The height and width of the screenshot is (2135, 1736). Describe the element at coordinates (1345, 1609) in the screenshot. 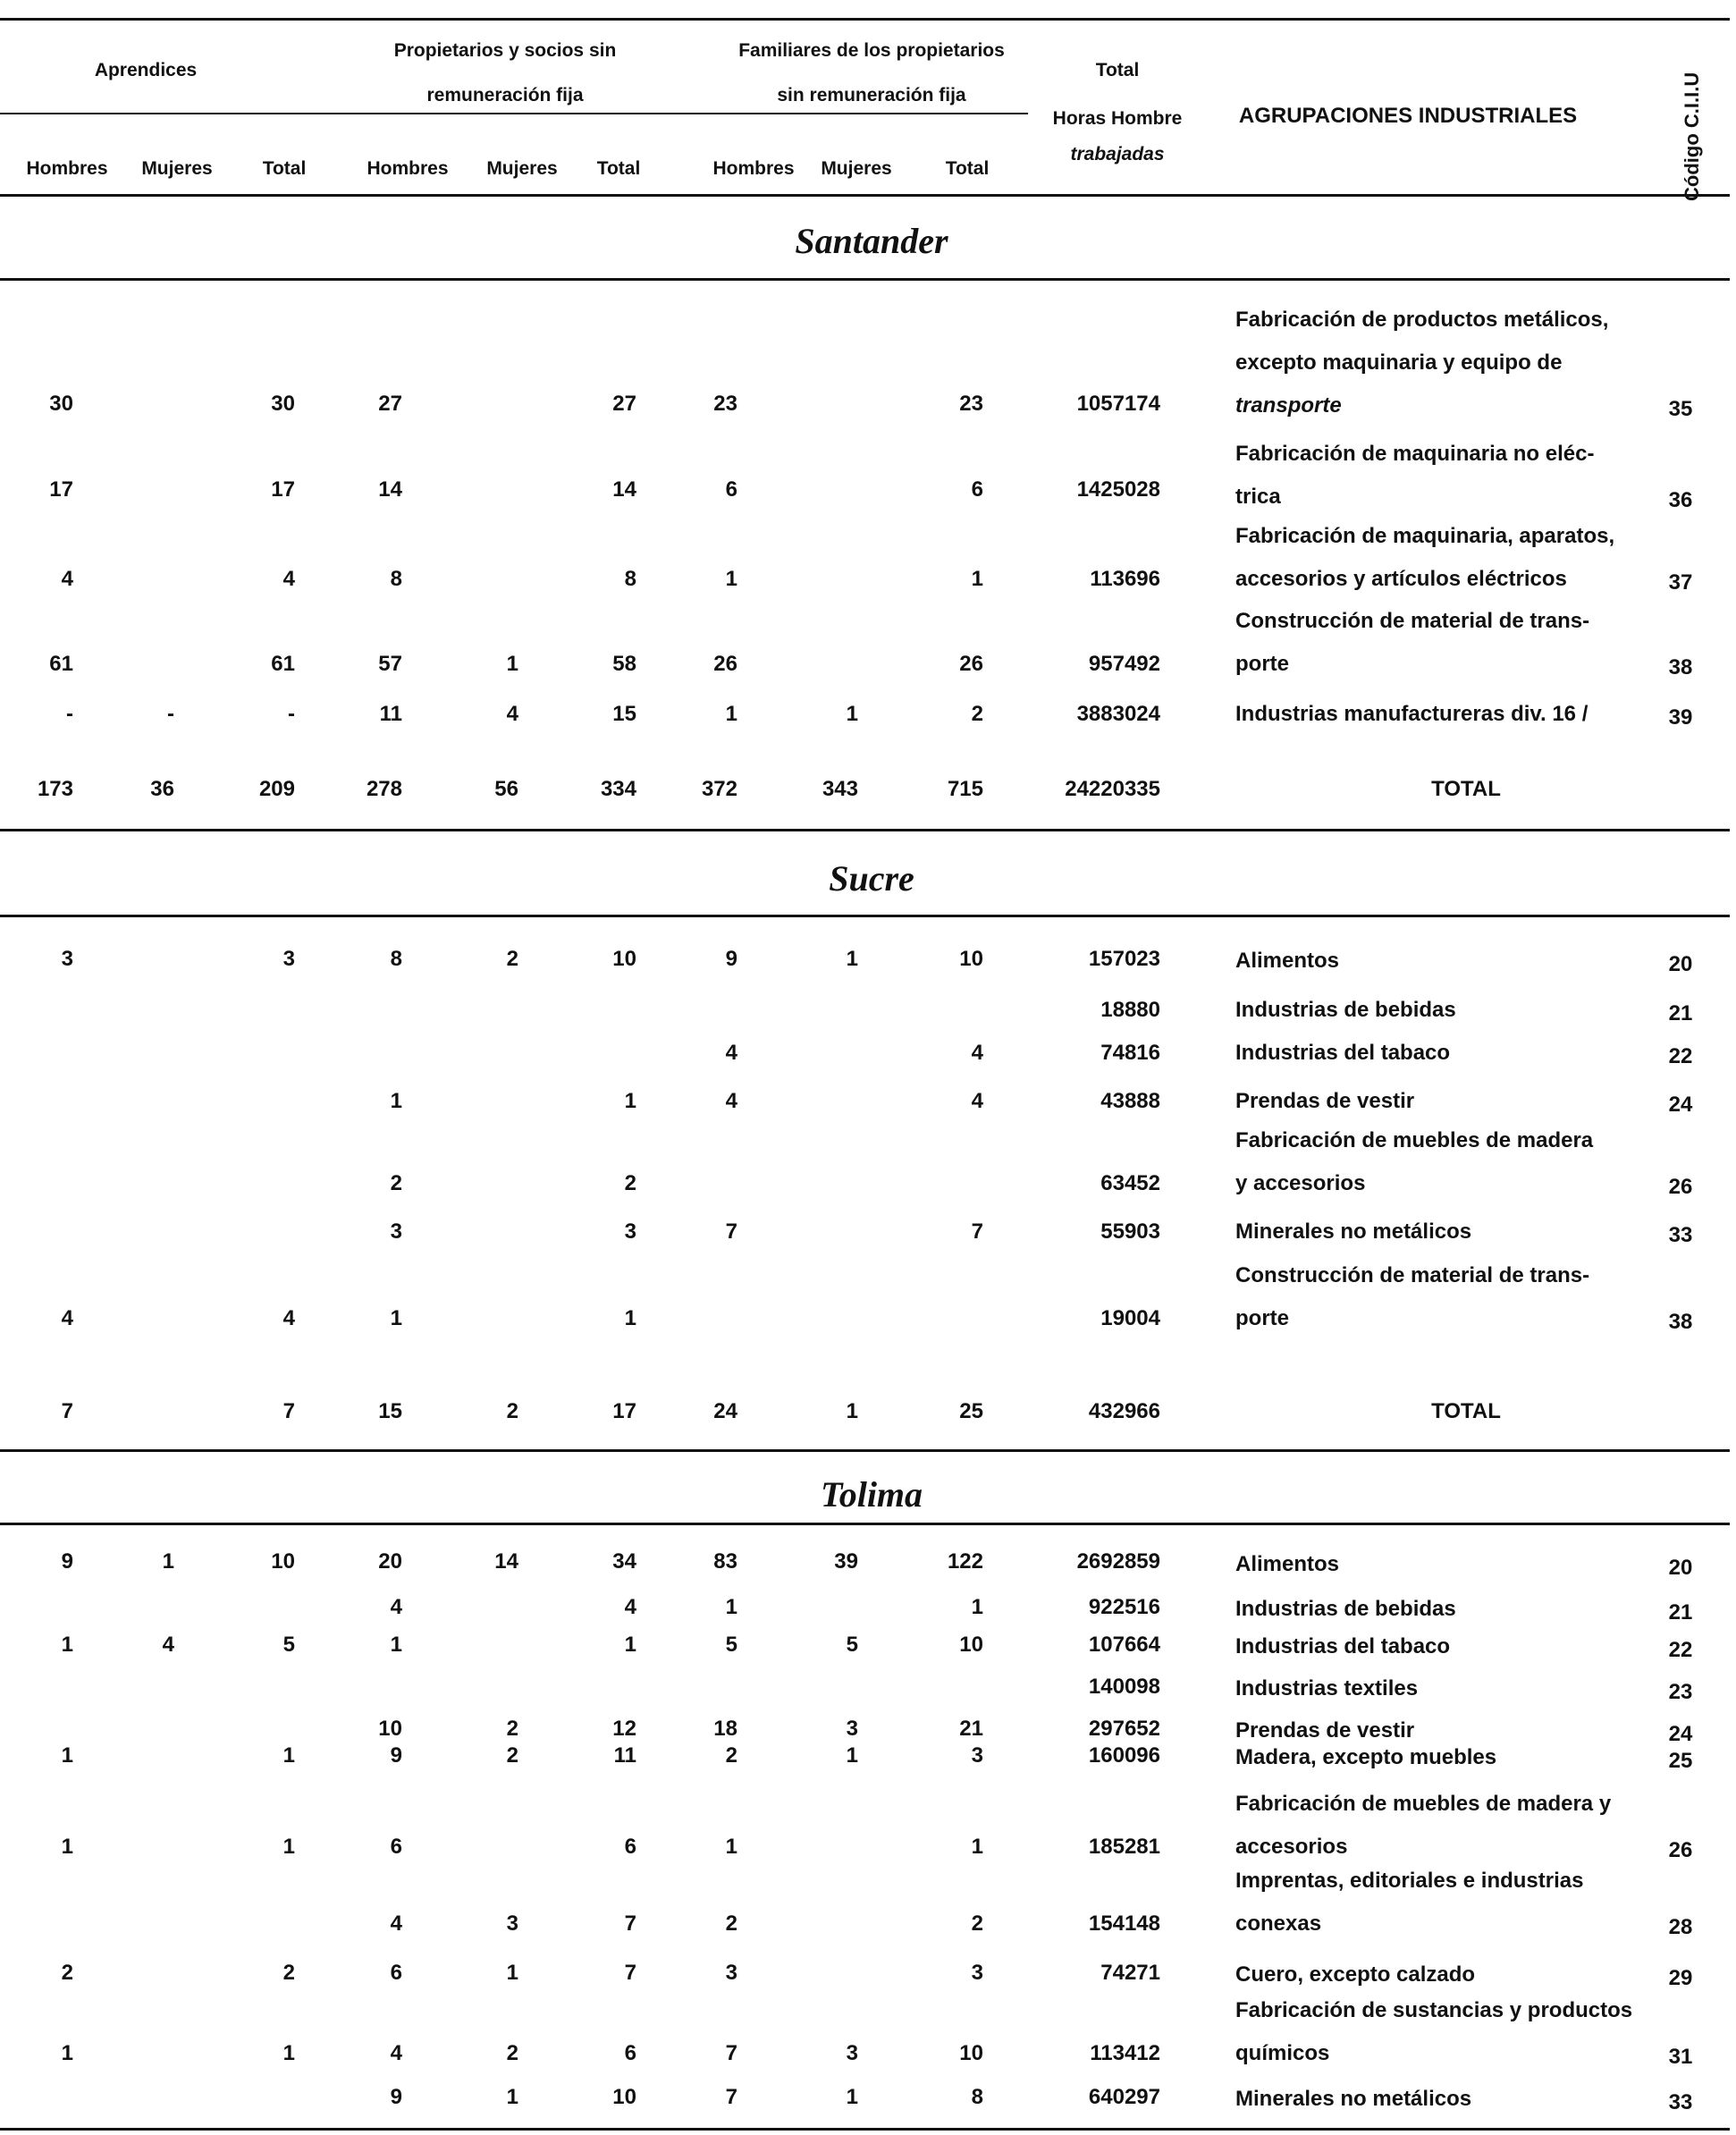

I see `industry-label: Industrias de bebidas` at that location.